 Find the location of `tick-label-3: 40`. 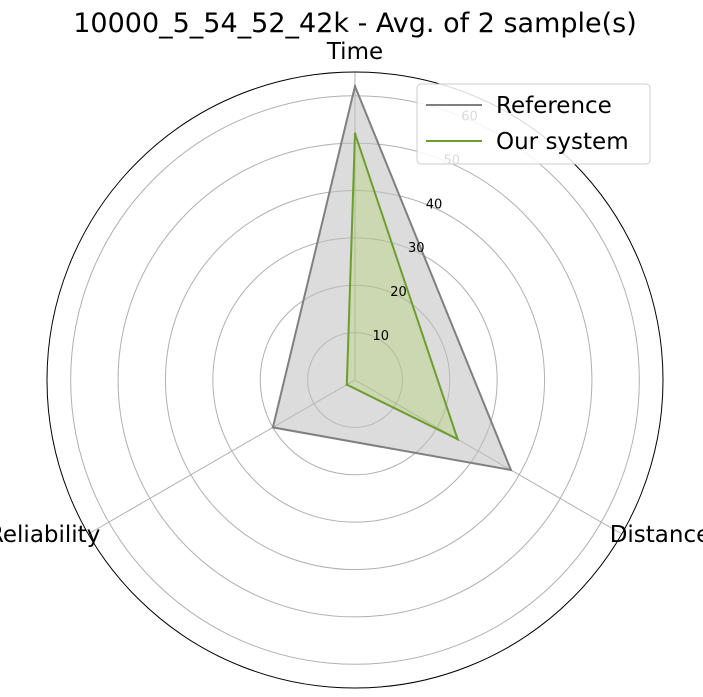

tick-label-3: 40 is located at coordinates (434, 204).